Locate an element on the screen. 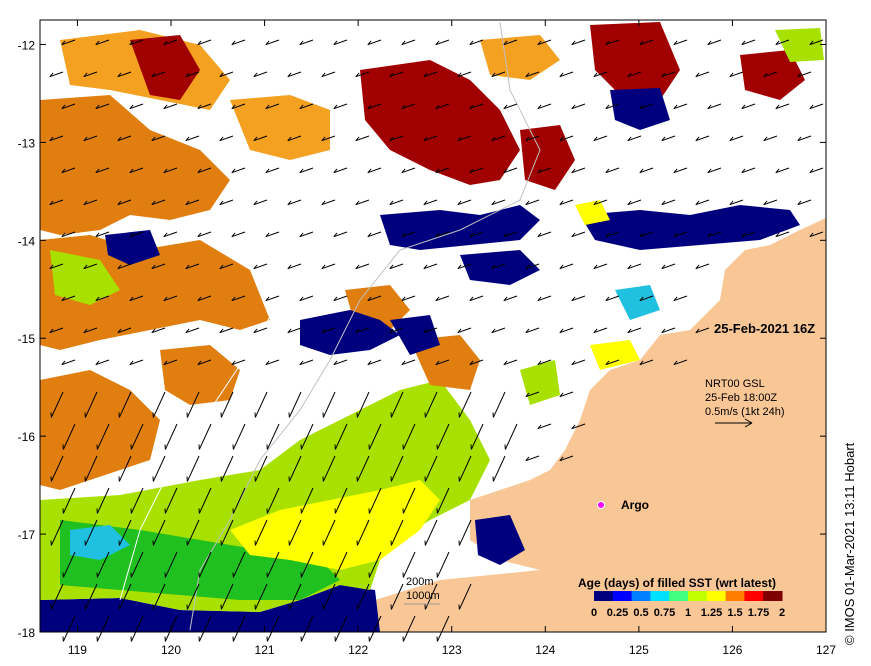 Image resolution: width=871 pixels, height=666 pixels. lon-tick-label: 123 is located at coordinates (452, 650).